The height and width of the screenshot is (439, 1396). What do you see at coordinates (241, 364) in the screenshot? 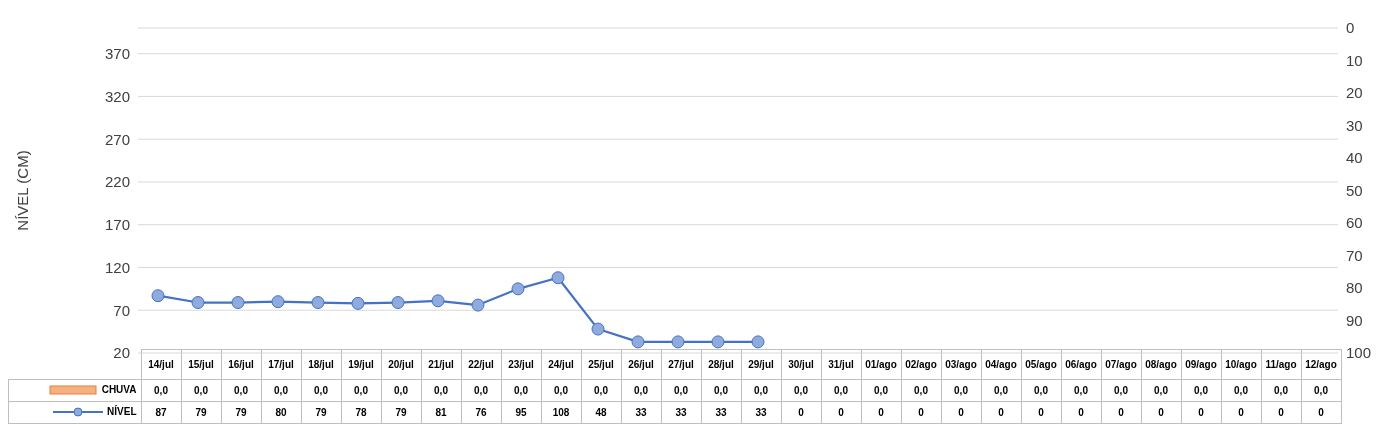
I see `x-tick-label: 16/jul` at bounding box center [241, 364].